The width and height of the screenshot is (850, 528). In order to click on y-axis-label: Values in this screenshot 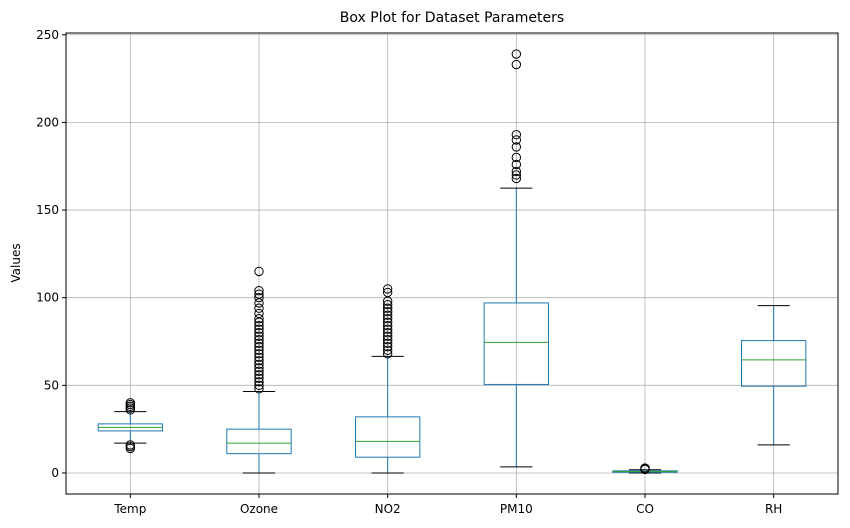, I will do `click(16, 262)`.